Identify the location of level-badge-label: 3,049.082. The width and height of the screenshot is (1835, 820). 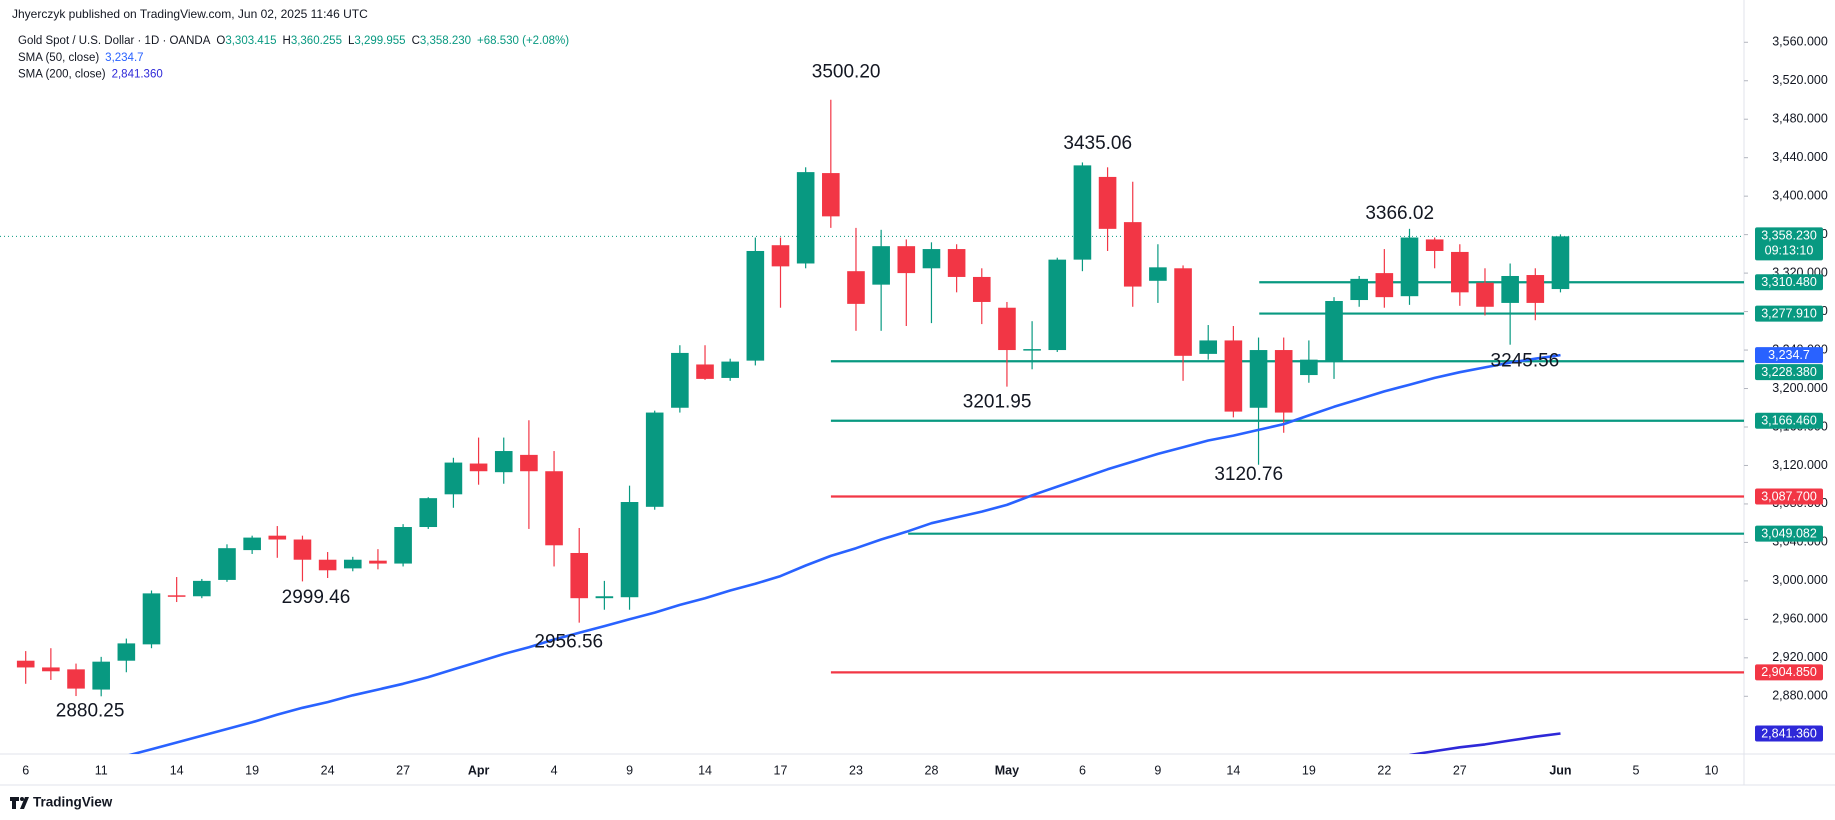
(1789, 533).